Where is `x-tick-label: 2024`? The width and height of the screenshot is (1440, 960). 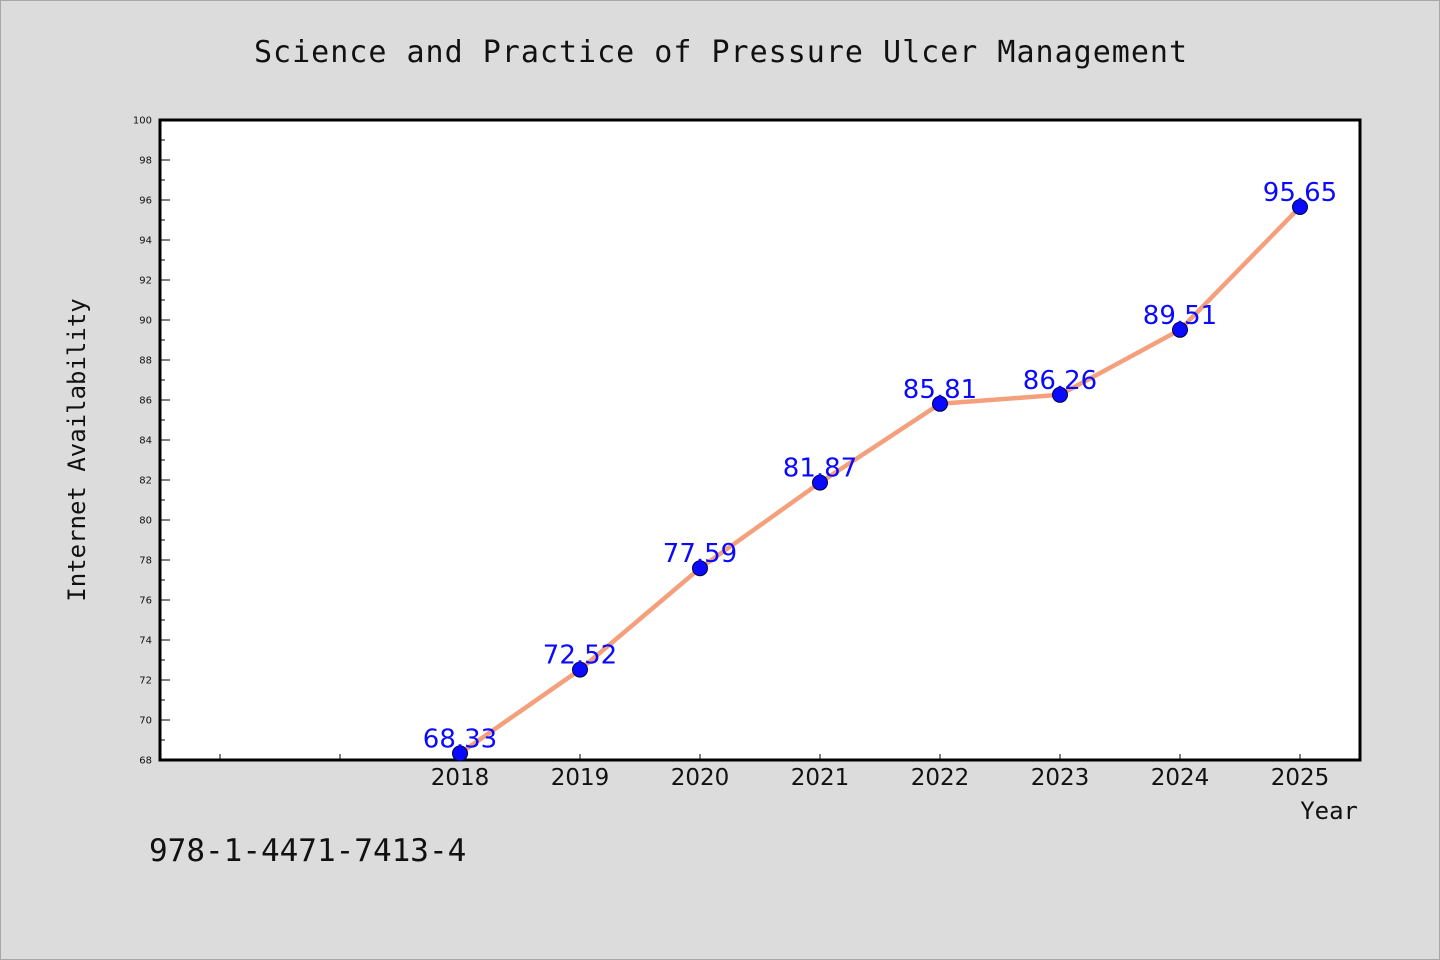
x-tick-label: 2024 is located at coordinates (1180, 778).